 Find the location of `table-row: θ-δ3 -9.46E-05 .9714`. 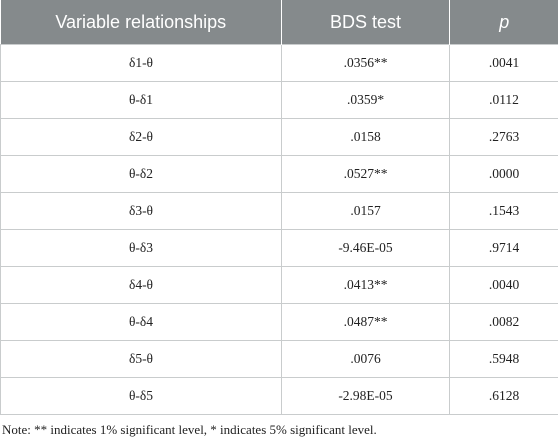

table-row: θ-δ3 -9.46E-05 .9714 is located at coordinates (279, 248).